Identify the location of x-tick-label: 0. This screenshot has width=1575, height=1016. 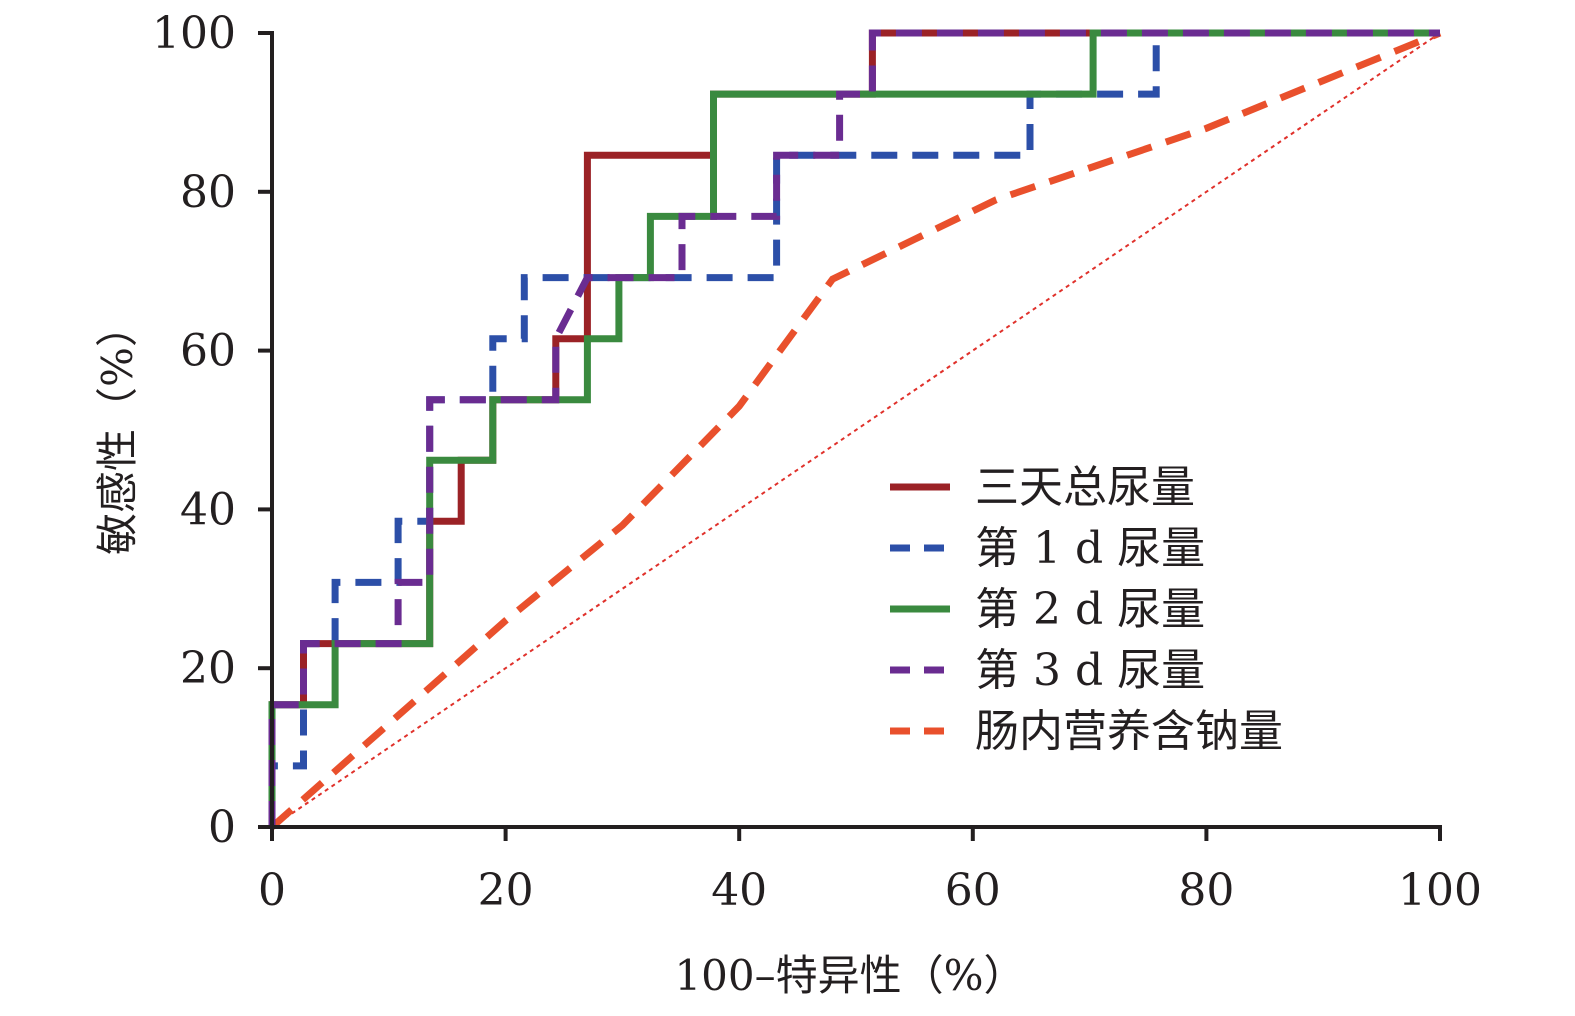
(272, 890).